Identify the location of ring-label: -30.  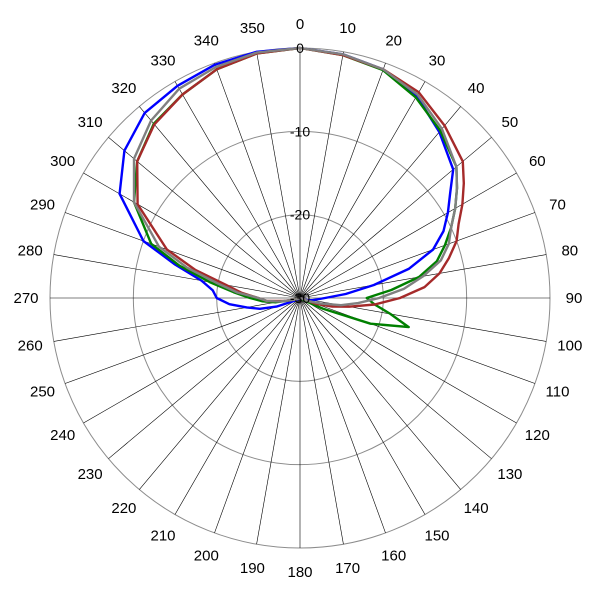
(300, 298).